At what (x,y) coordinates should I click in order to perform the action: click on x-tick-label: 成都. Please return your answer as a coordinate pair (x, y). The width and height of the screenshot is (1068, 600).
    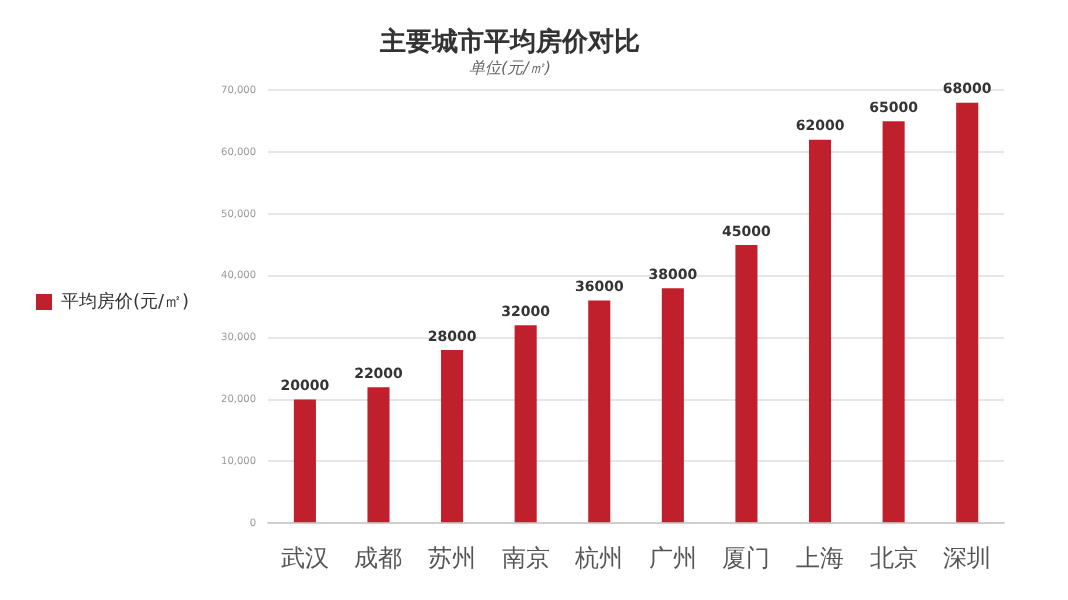
    Looking at the image, I should click on (378, 557).